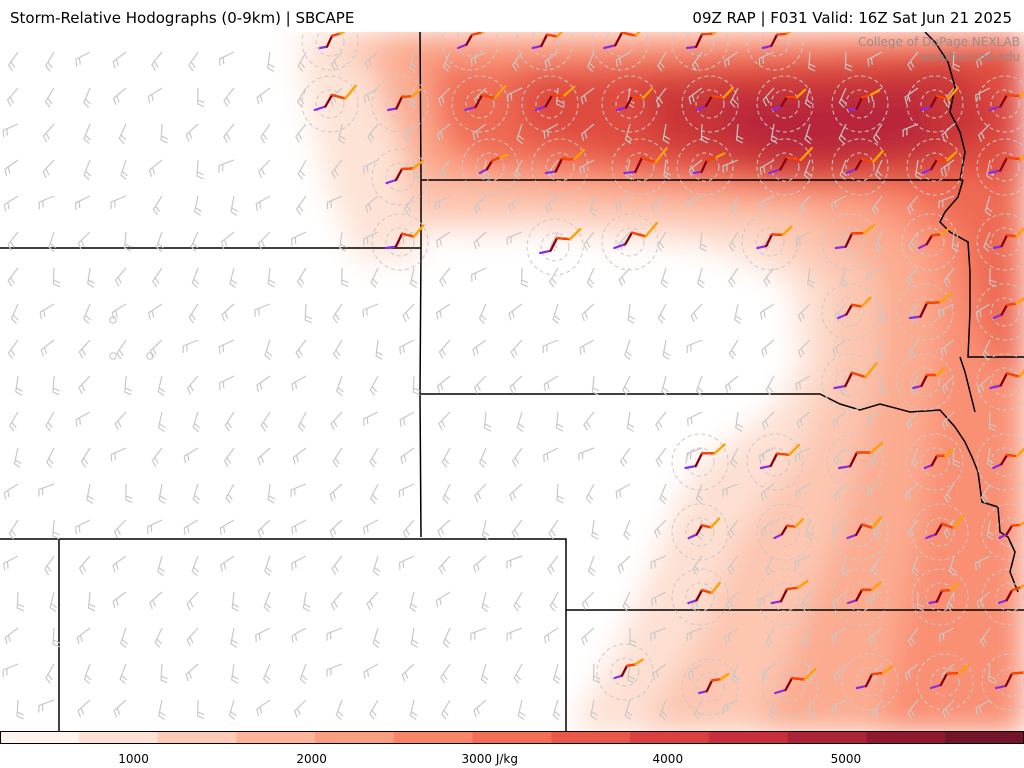 The width and height of the screenshot is (1024, 768). What do you see at coordinates (970, 57) in the screenshot?
I see `watermark-line2: weather.cod.edu` at bounding box center [970, 57].